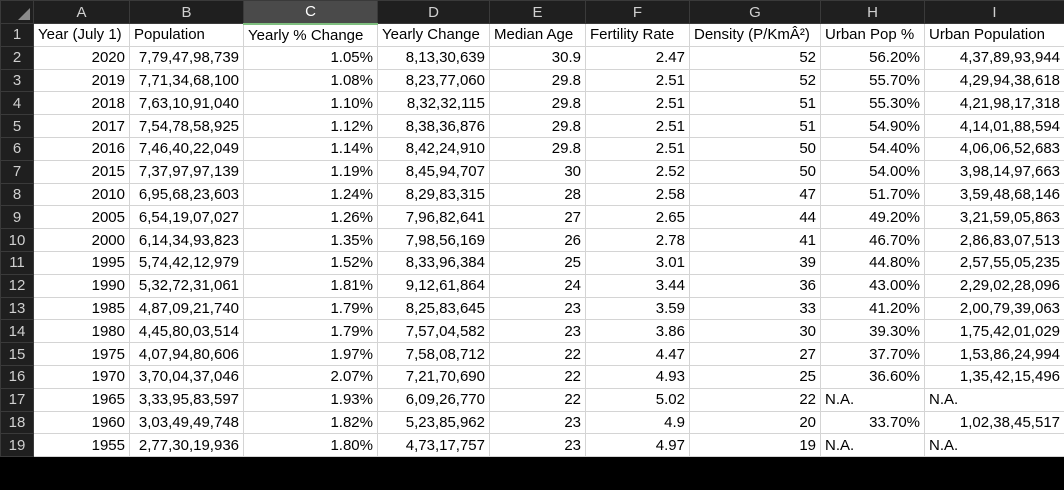  I want to click on data-cell: 3.44, so click(637, 285).